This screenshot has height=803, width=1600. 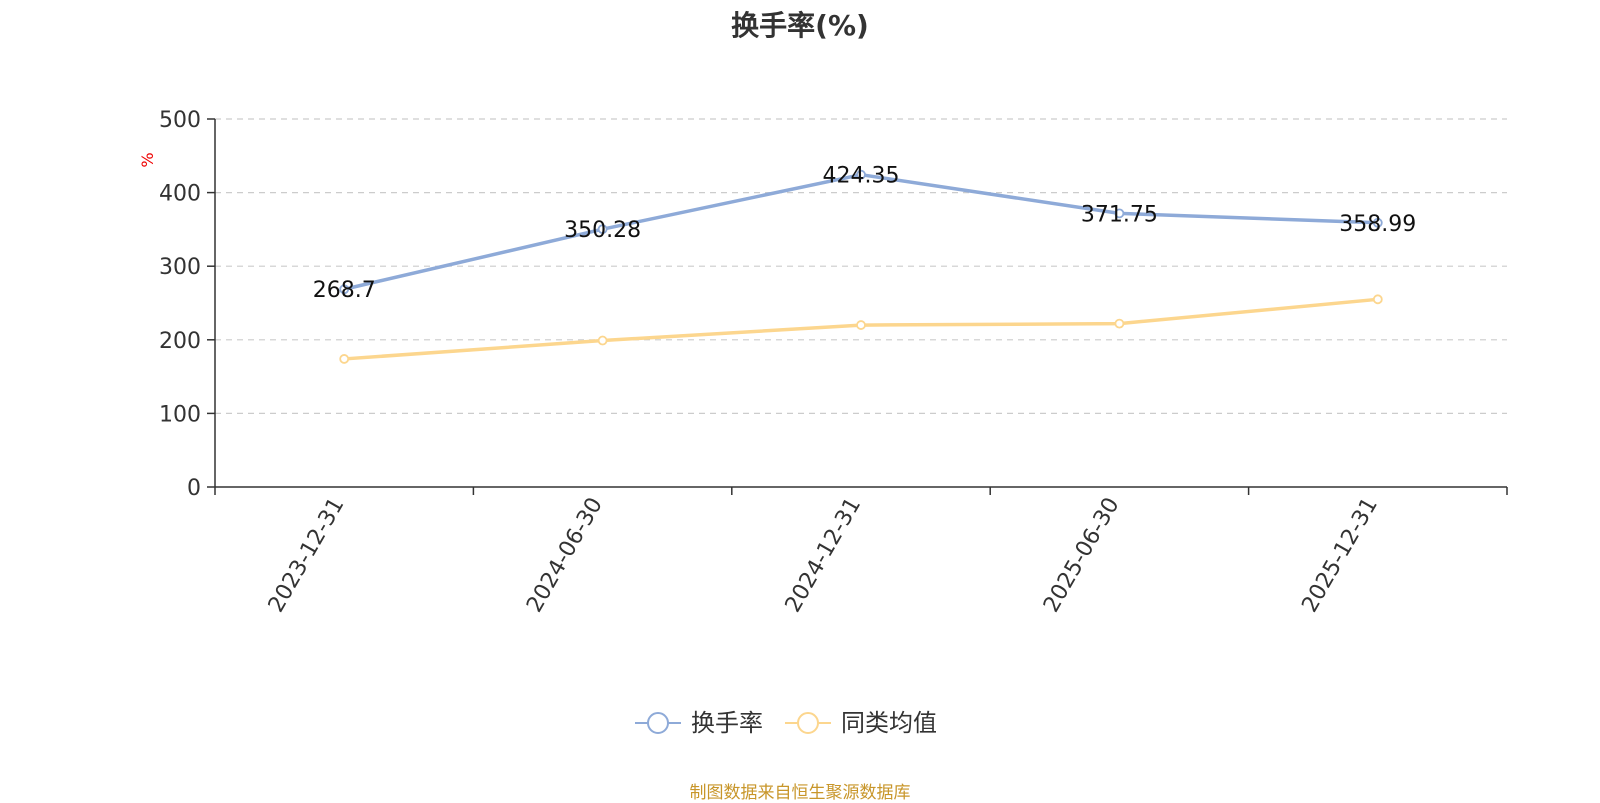 What do you see at coordinates (194, 488) in the screenshot?
I see `y-tick-label: 0` at bounding box center [194, 488].